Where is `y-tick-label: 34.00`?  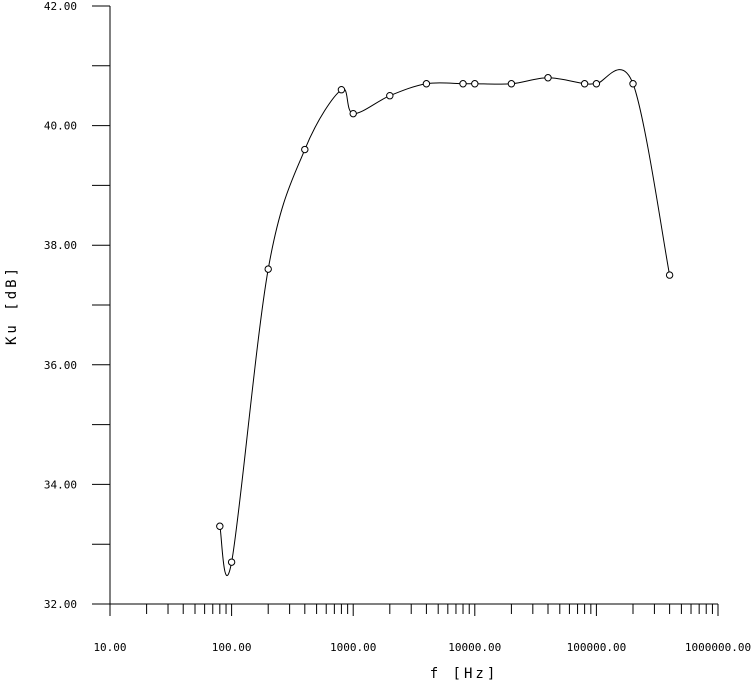 y-tick-label: 34.00 is located at coordinates (60, 484).